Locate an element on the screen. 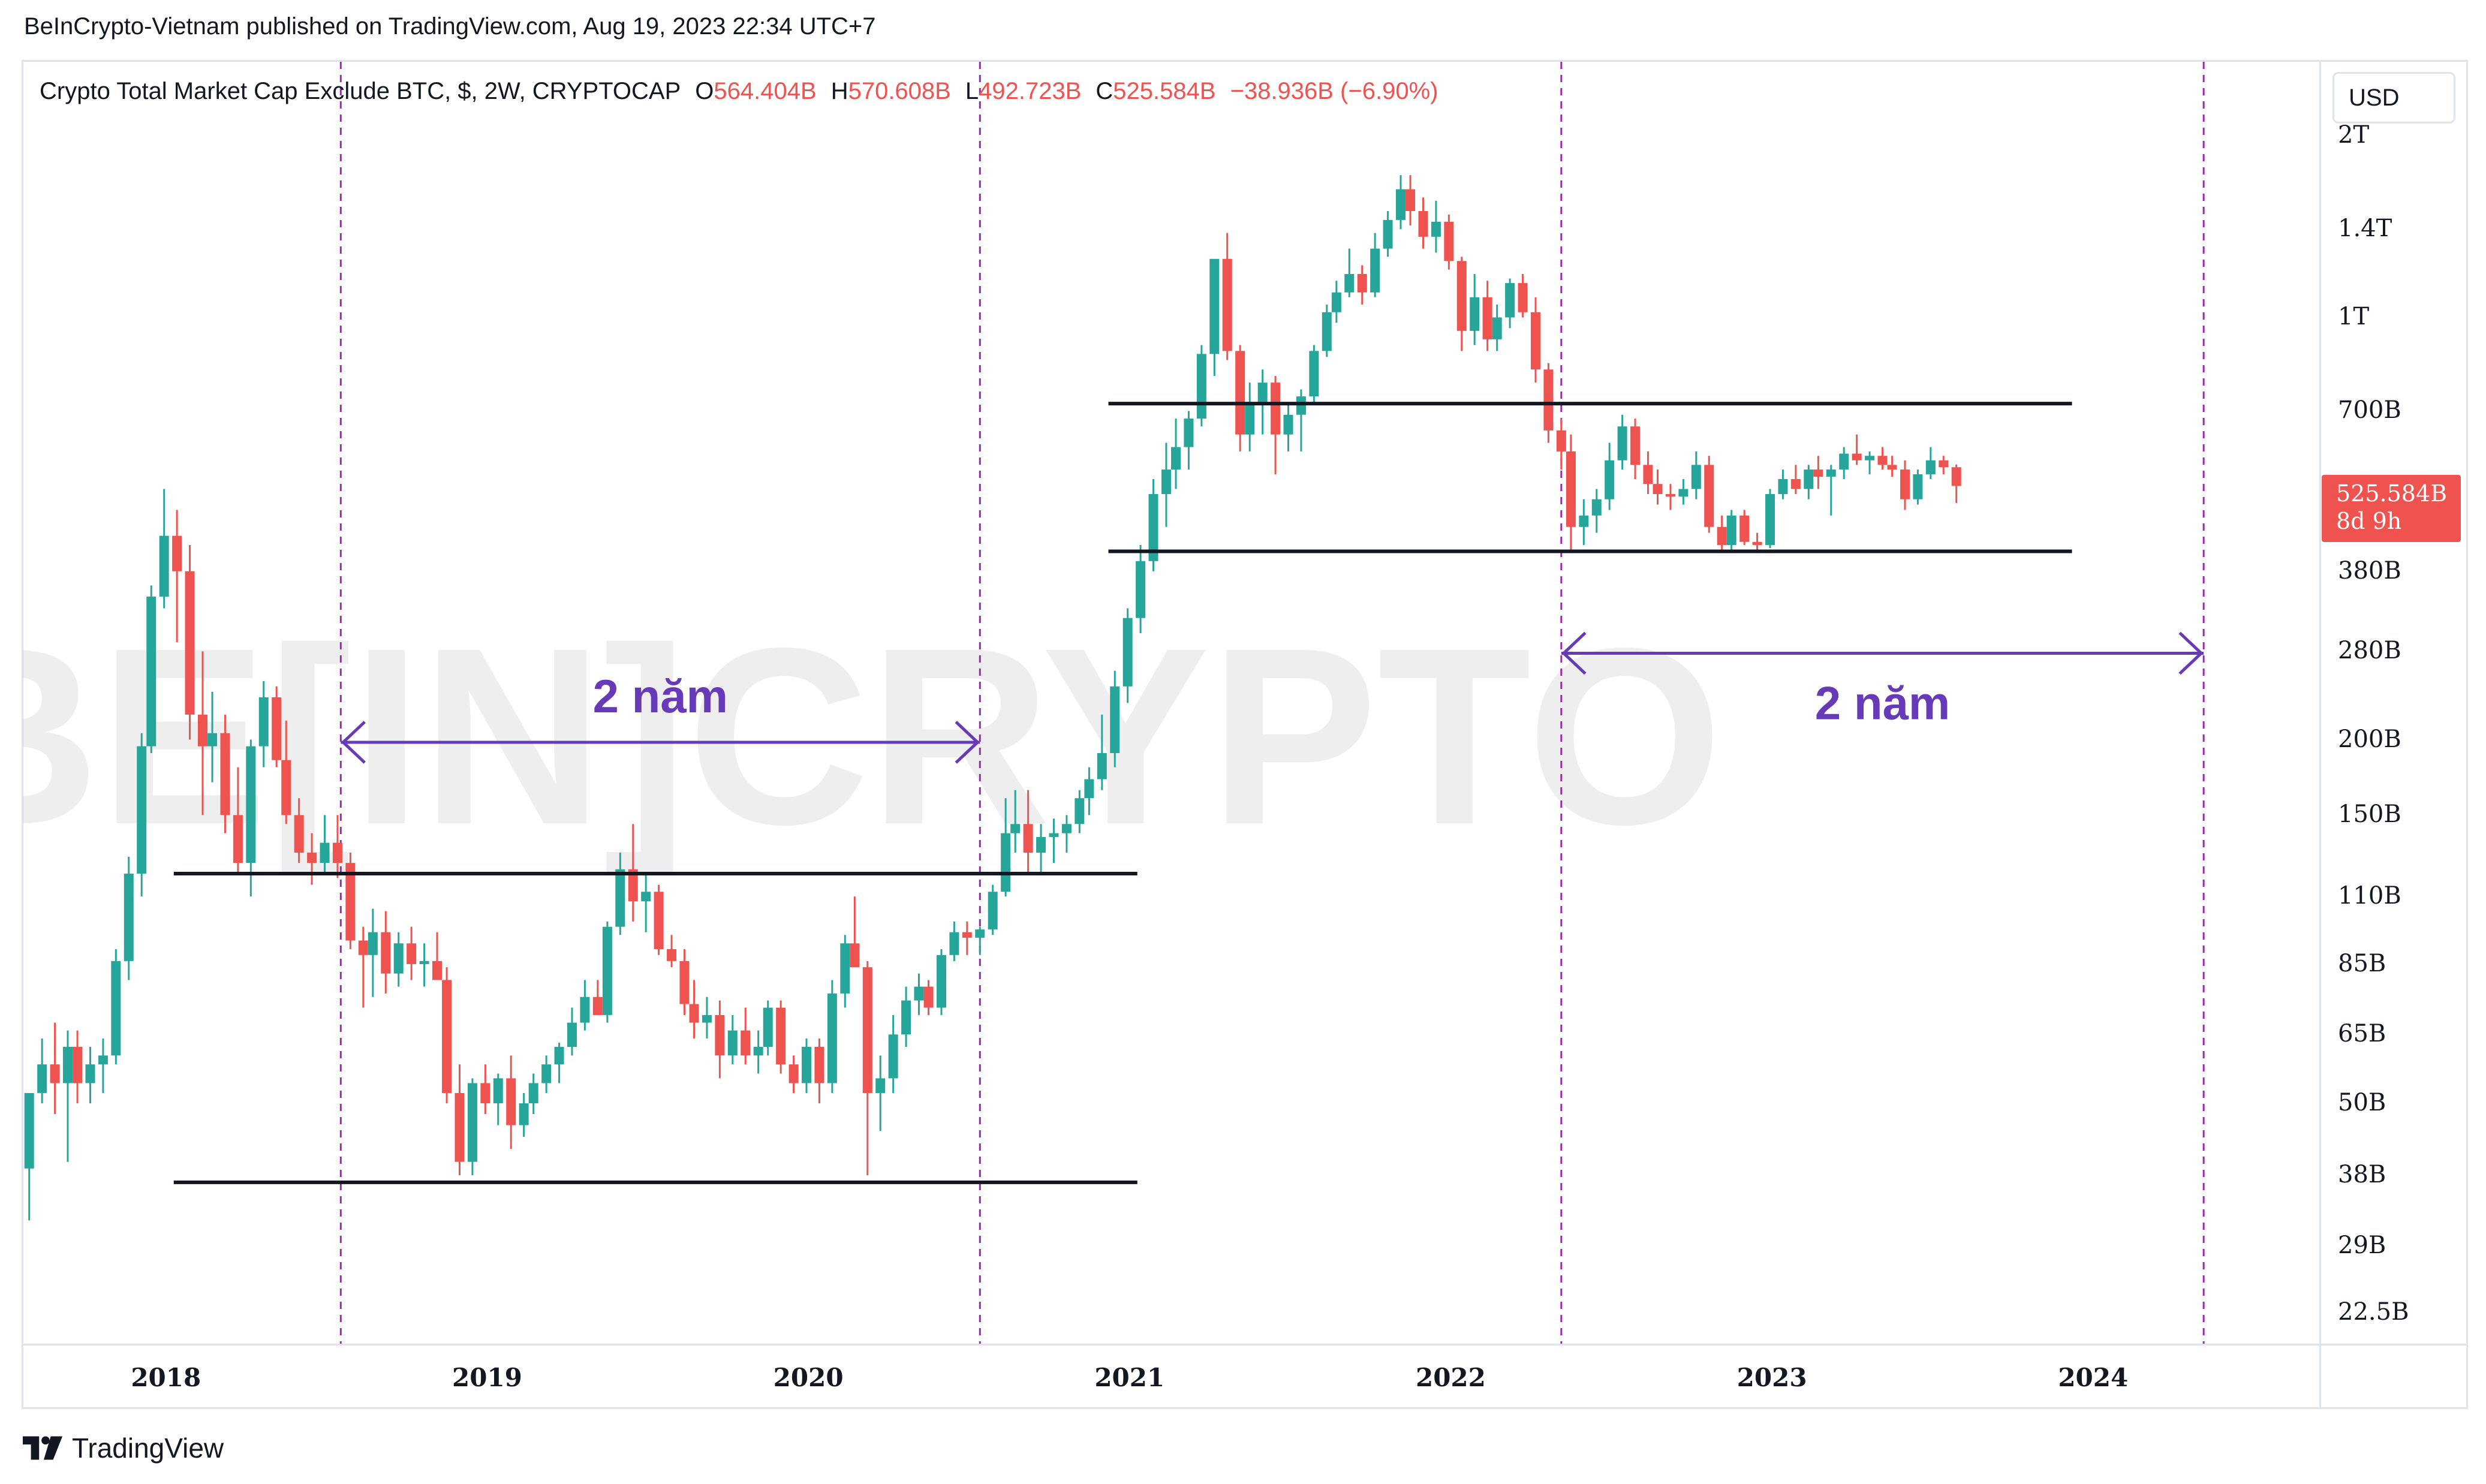 The width and height of the screenshot is (2486, 1484). time-axis is located at coordinates (1171, 1375).